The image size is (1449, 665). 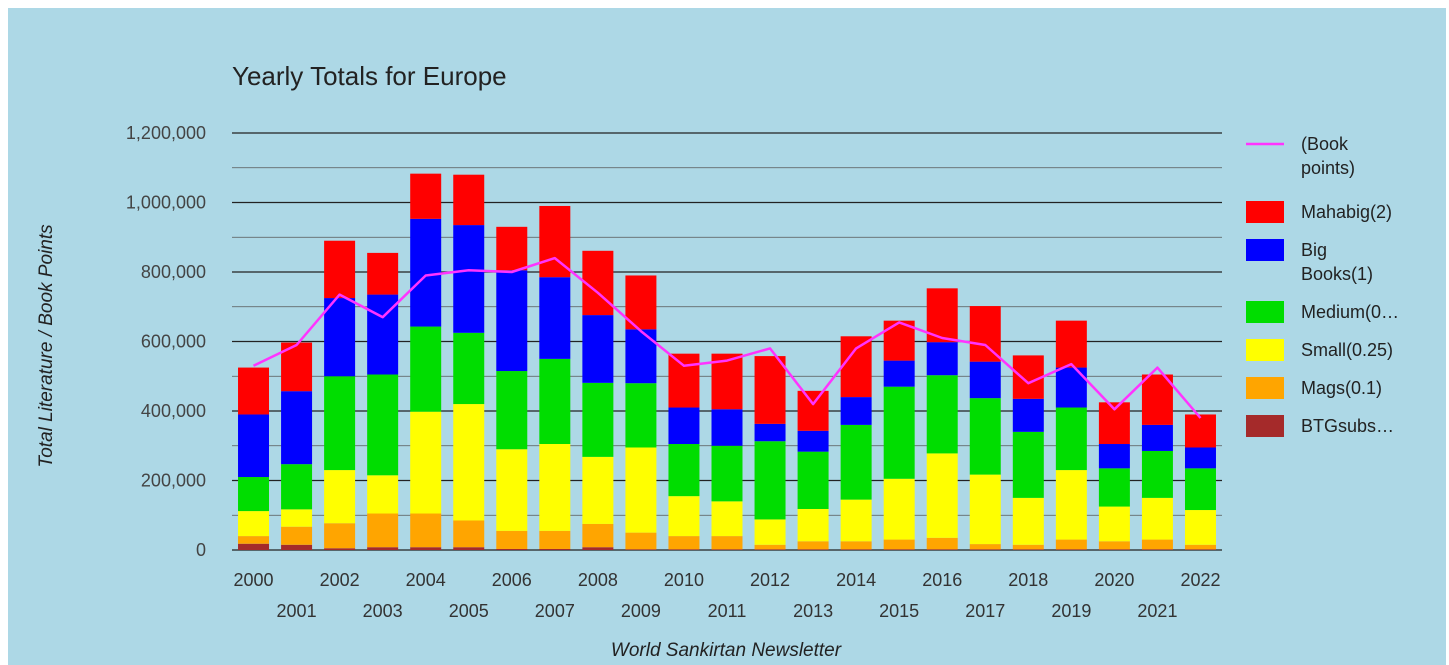 I want to click on y-tick-label: 0, so click(x=201, y=550).